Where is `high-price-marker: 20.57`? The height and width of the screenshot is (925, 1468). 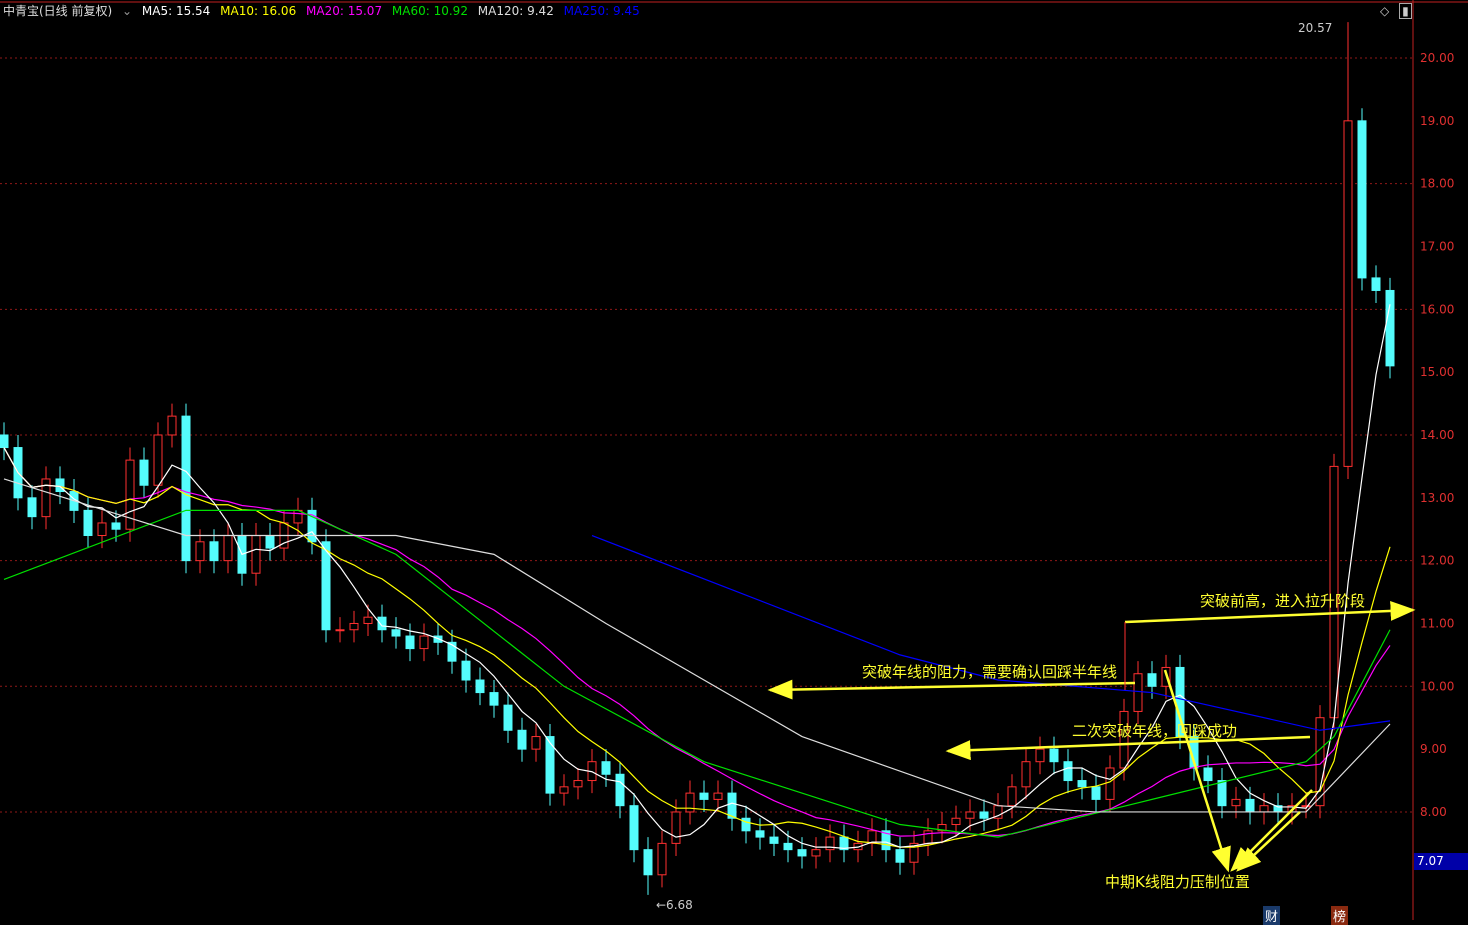 high-price-marker: 20.57 is located at coordinates (1315, 28).